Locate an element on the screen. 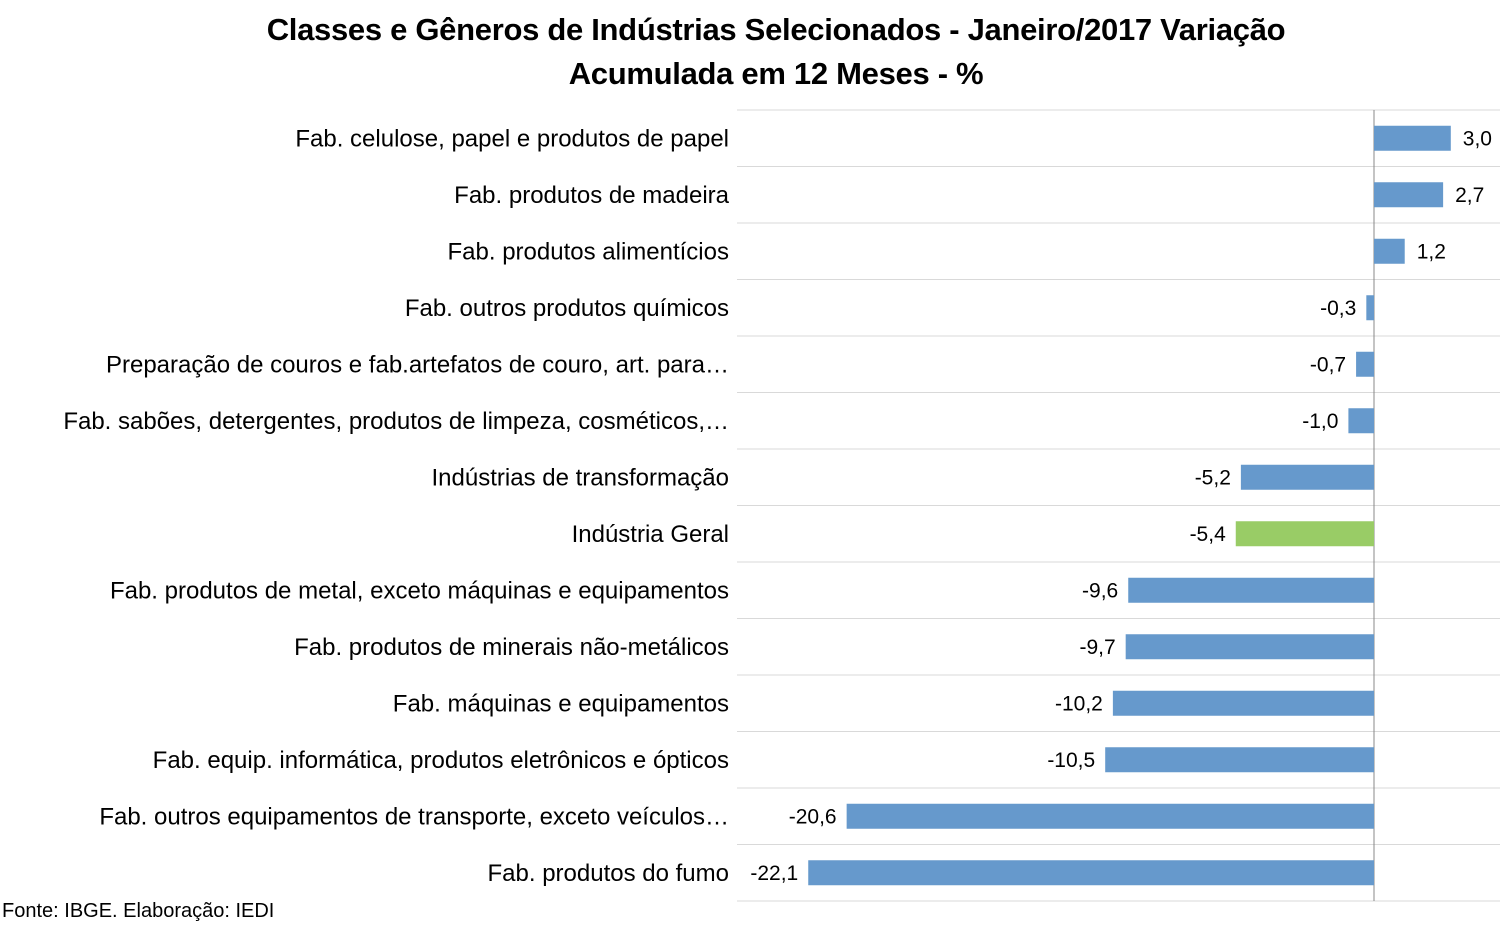 This screenshot has height=929, width=1502. data-label: 3,0 is located at coordinates (1477, 138).